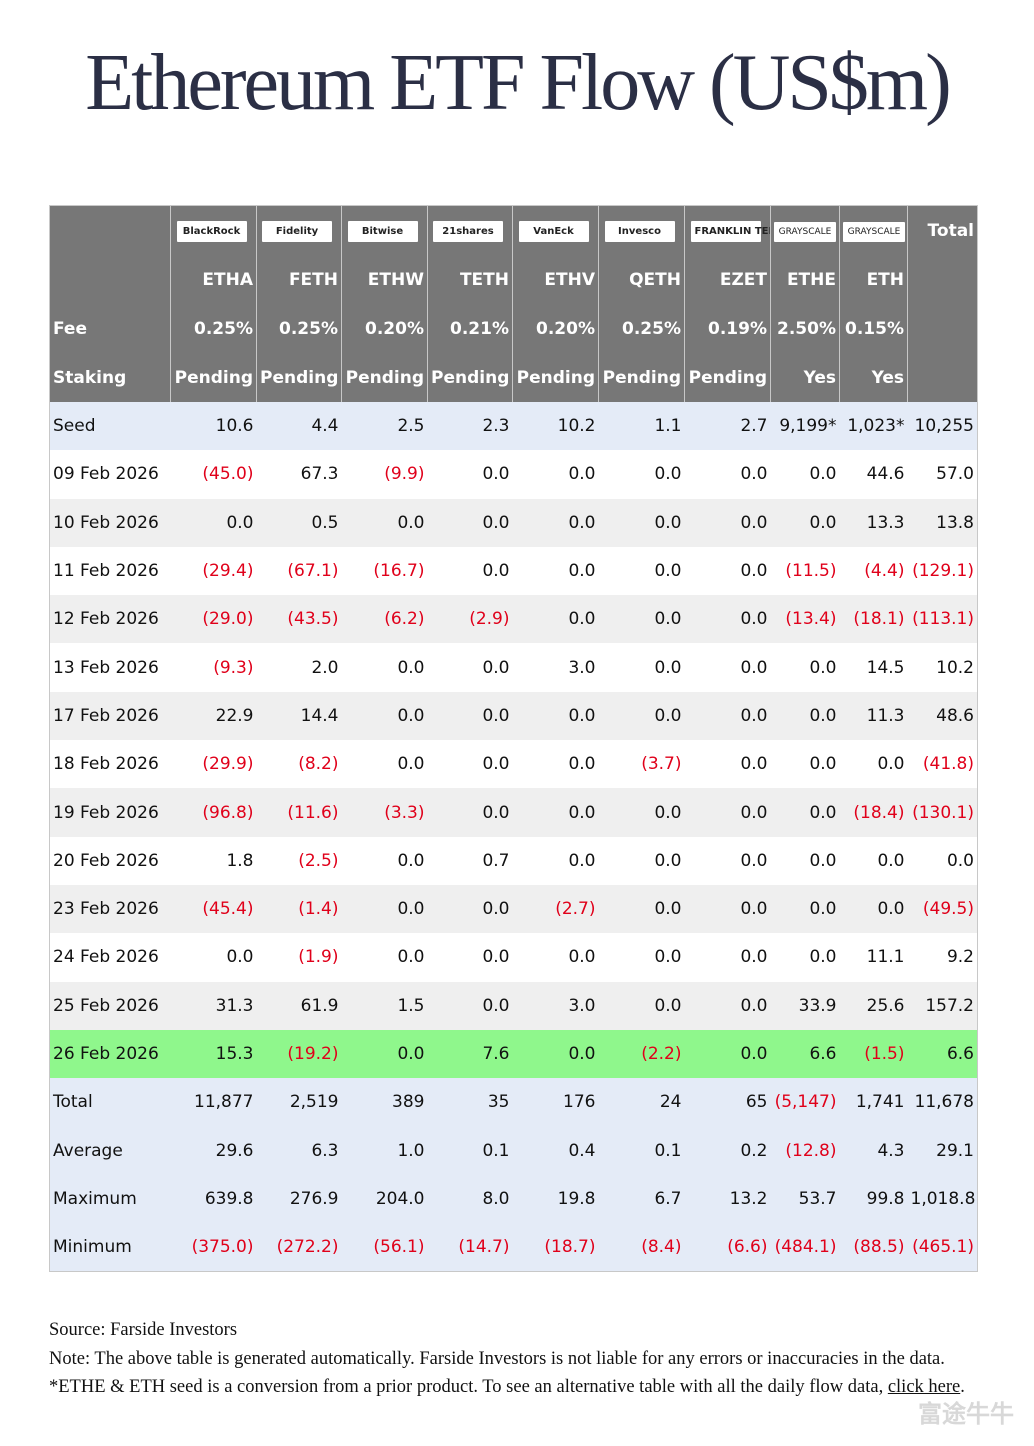 This screenshot has height=1446, width=1034. What do you see at coordinates (106, 764) in the screenshot?
I see `row-label: 18 Feb 2026` at bounding box center [106, 764].